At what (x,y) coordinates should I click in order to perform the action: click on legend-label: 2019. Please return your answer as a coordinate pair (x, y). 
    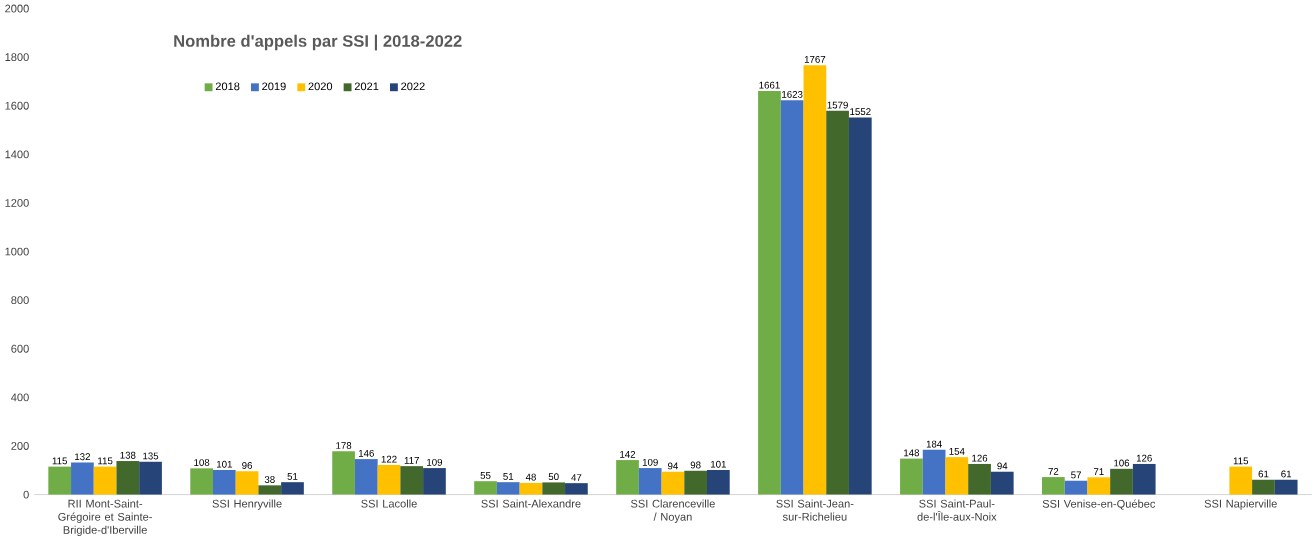
    Looking at the image, I should click on (274, 86).